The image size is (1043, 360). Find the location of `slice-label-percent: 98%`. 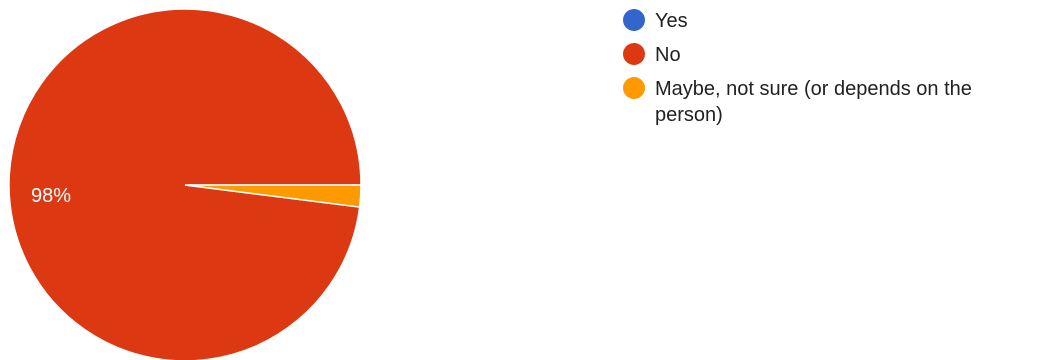

slice-label-percent: 98% is located at coordinates (51, 196).